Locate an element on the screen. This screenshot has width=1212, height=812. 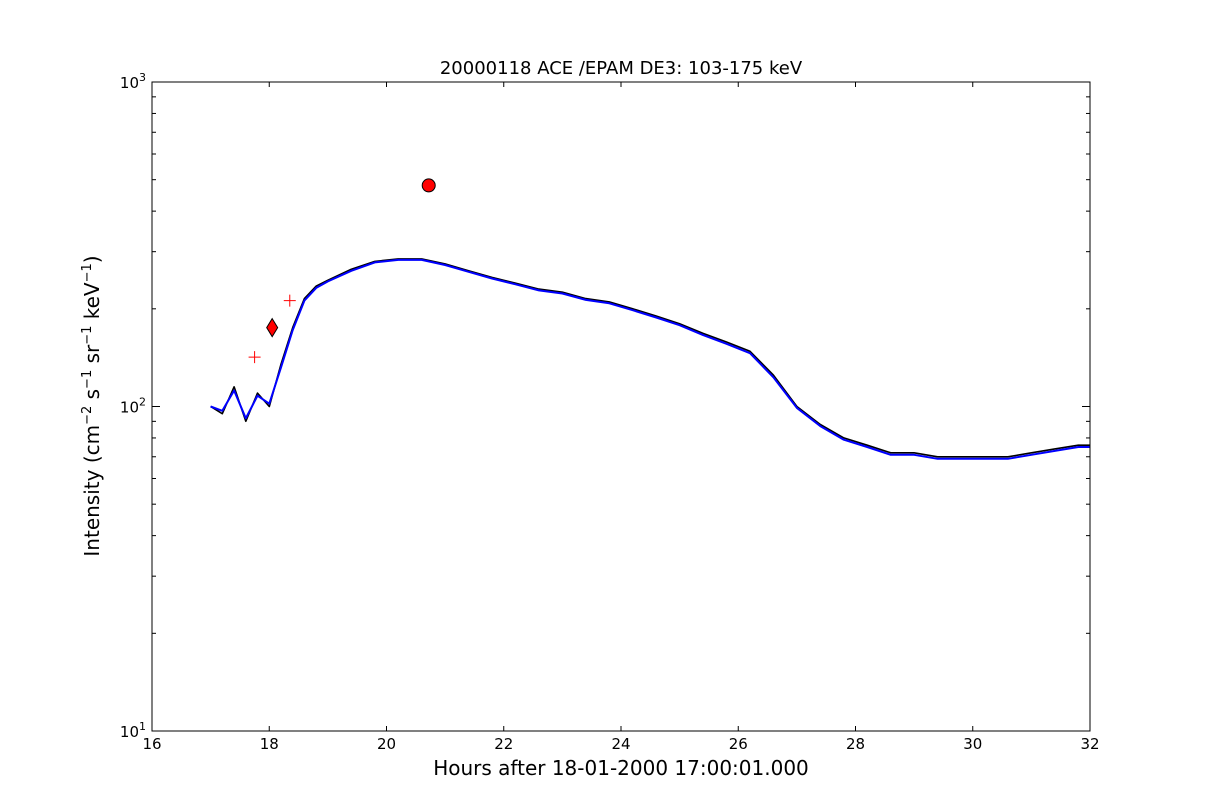
y-axis-label: Intensity (cm−2 s−1 sr−1 keV−1) is located at coordinates (92, 405).